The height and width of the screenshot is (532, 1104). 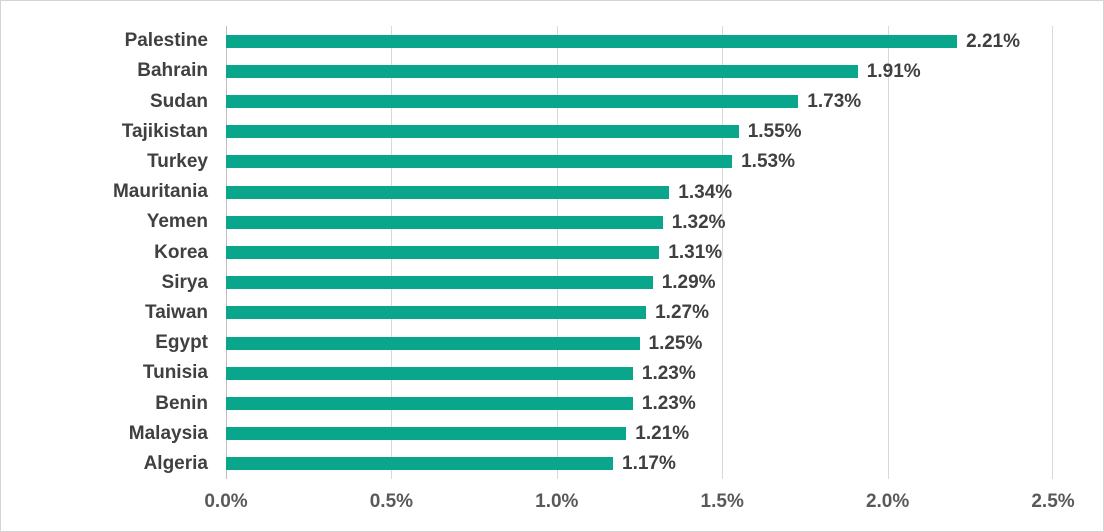 What do you see at coordinates (557, 501) in the screenshot?
I see `x-axis-tick-label: 1.0%` at bounding box center [557, 501].